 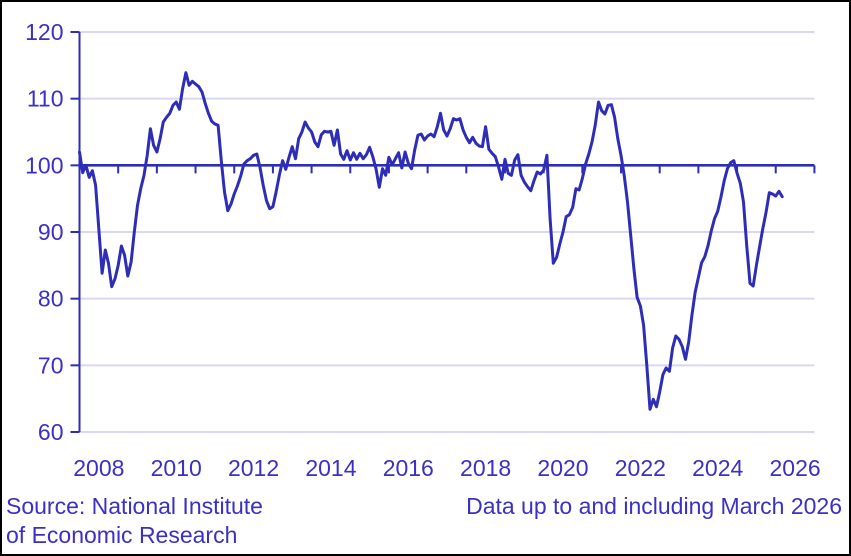 What do you see at coordinates (44, 32) in the screenshot?
I see `y-label-120: 120` at bounding box center [44, 32].